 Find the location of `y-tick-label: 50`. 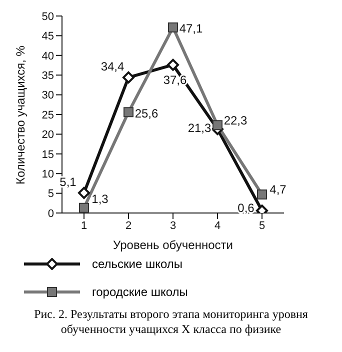

y-tick-label: 50 is located at coordinates (48, 16).